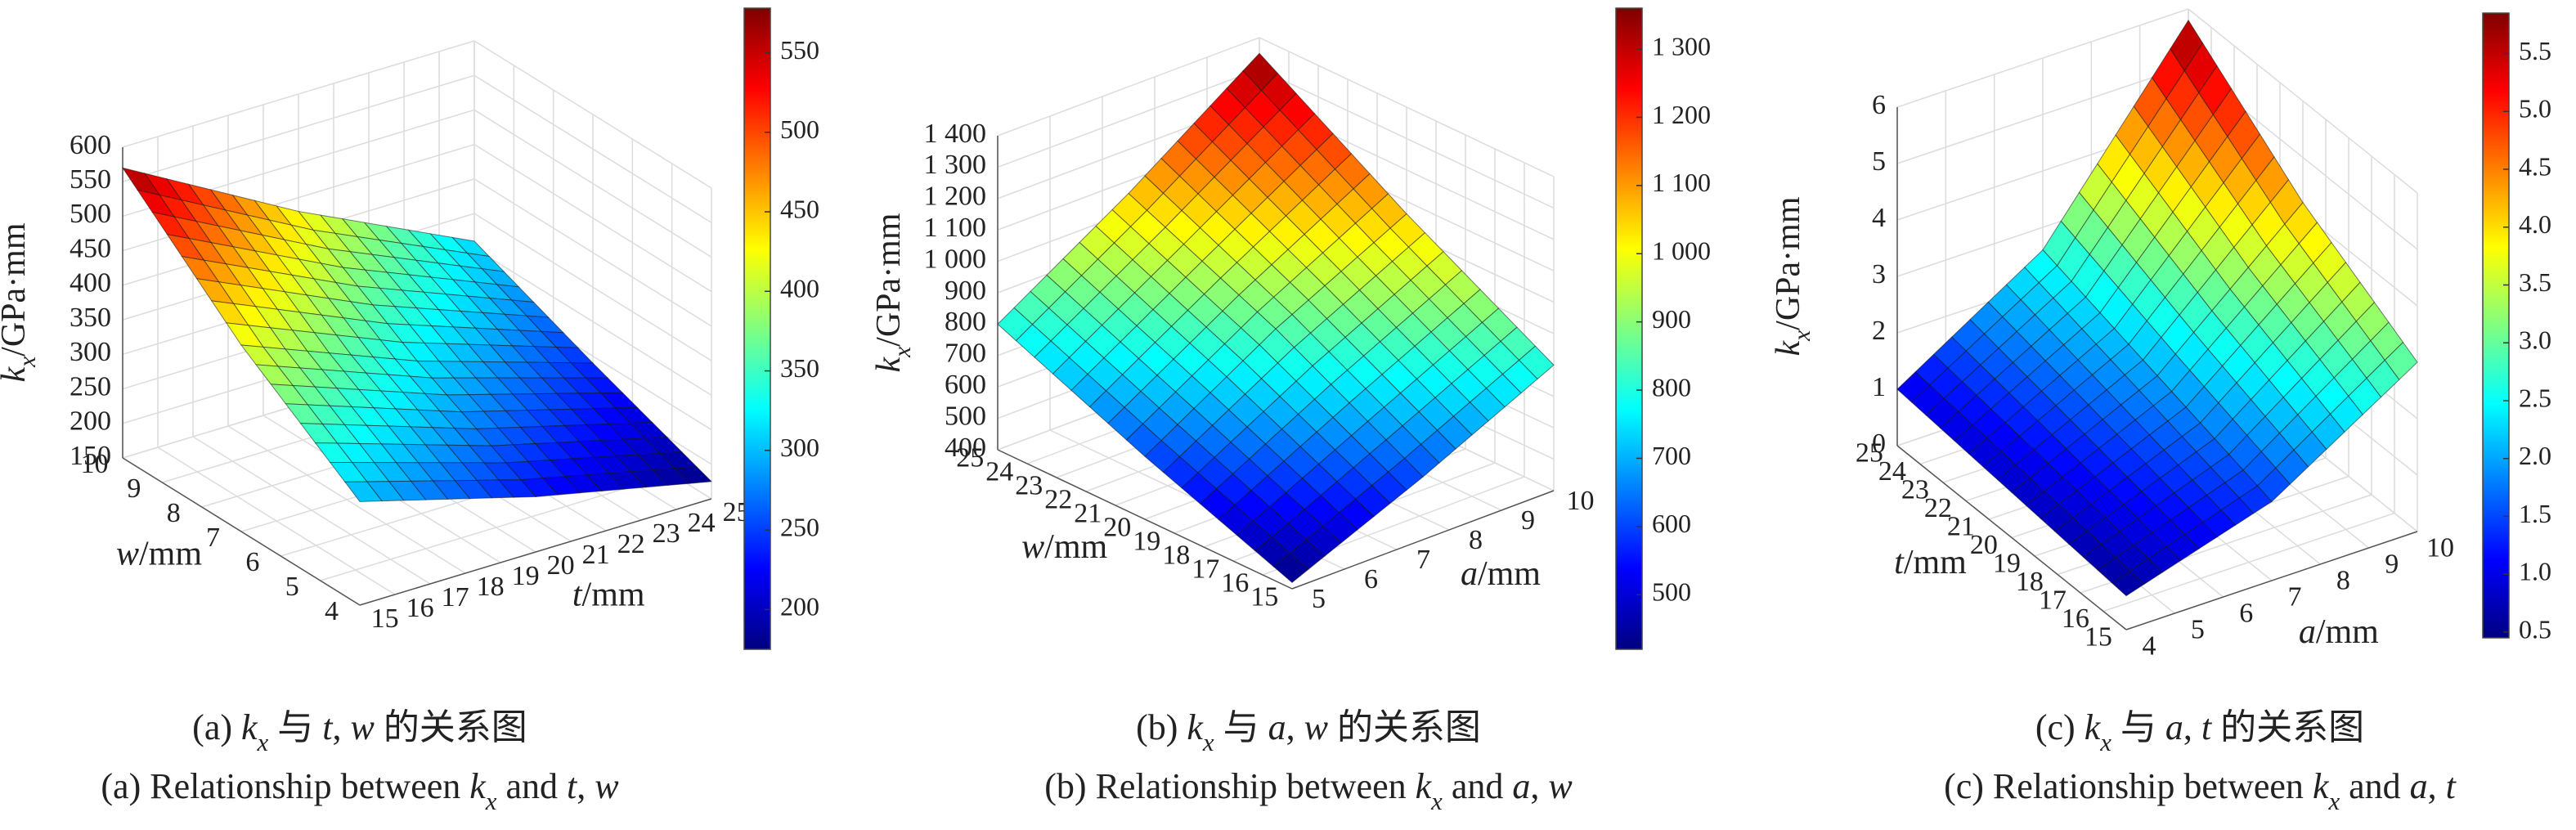  What do you see at coordinates (799, 607) in the screenshot?
I see `colorbar-tick-label: 200` at bounding box center [799, 607].